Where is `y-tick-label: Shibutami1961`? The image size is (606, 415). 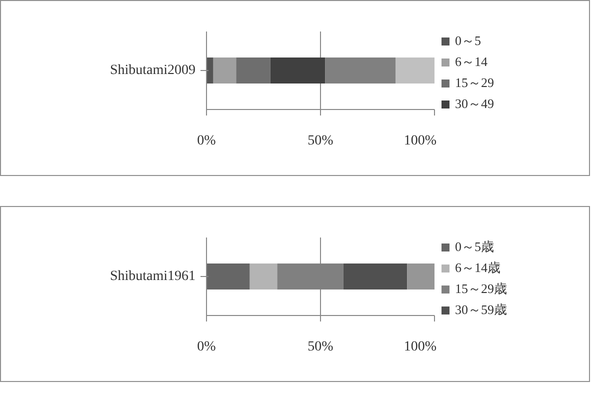 y-tick-label: Shibutami1961 is located at coordinates (153, 276).